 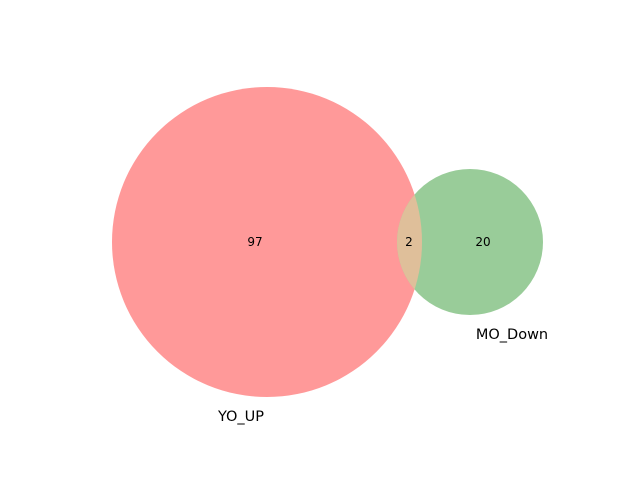 What do you see at coordinates (470, 242) in the screenshot?
I see `set-b-circle` at bounding box center [470, 242].